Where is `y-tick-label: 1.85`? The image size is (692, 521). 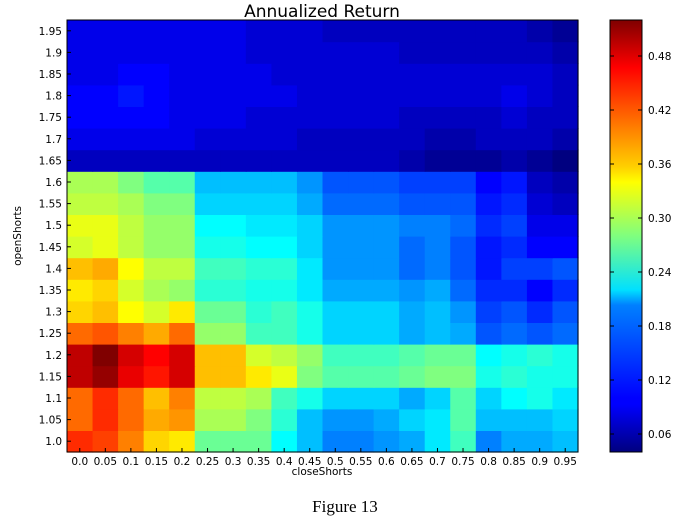 y-tick-label: 1.85 is located at coordinates (50, 75).